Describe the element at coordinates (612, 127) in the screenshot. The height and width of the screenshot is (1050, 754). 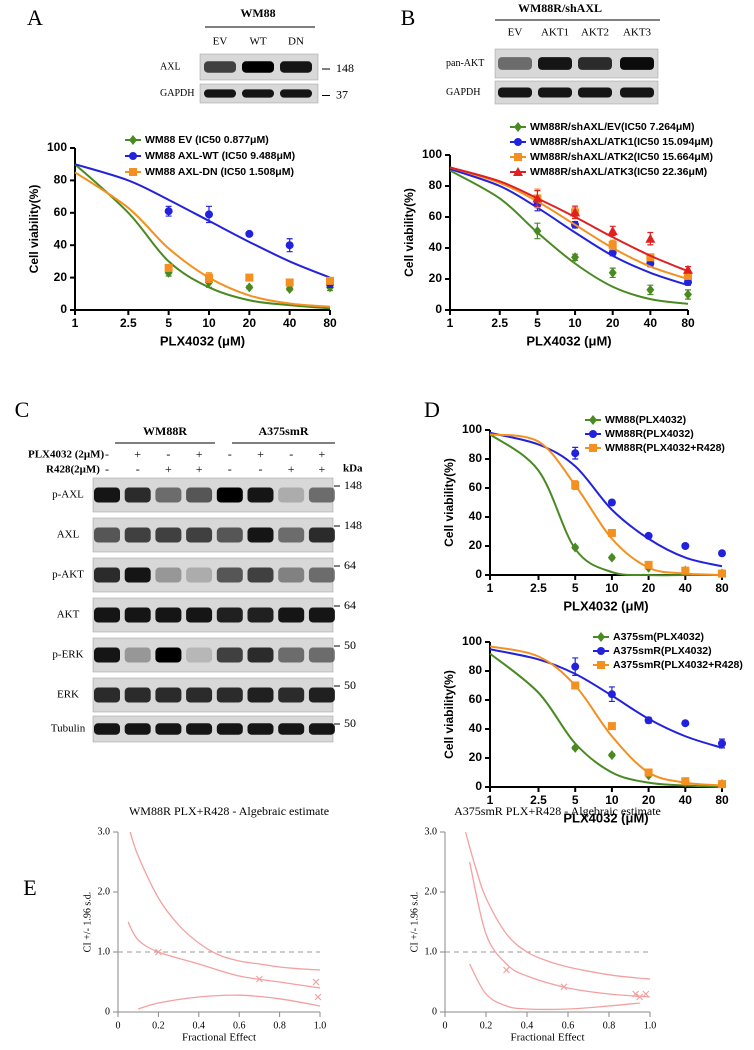
I see `legend-label: WM88R/shAXL/EV(IC50 7.264μM)` at that location.